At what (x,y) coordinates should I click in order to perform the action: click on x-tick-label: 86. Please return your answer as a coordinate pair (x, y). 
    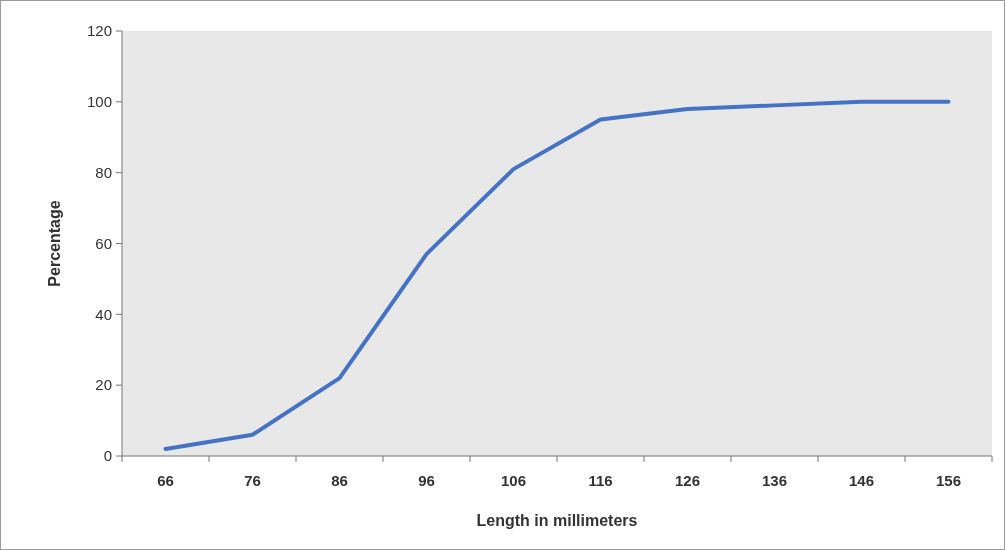
    Looking at the image, I should click on (339, 480).